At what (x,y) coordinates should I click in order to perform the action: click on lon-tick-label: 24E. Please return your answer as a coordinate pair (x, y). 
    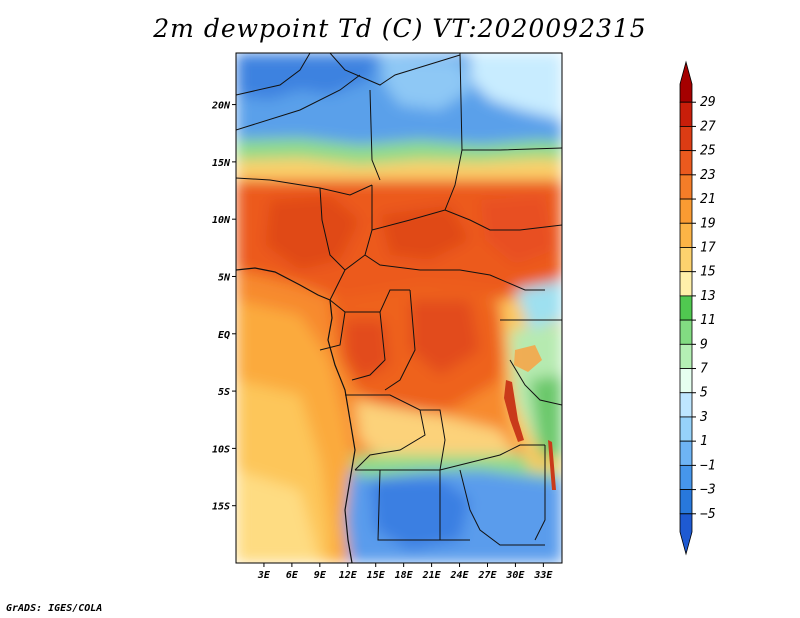
    Looking at the image, I should click on (460, 575).